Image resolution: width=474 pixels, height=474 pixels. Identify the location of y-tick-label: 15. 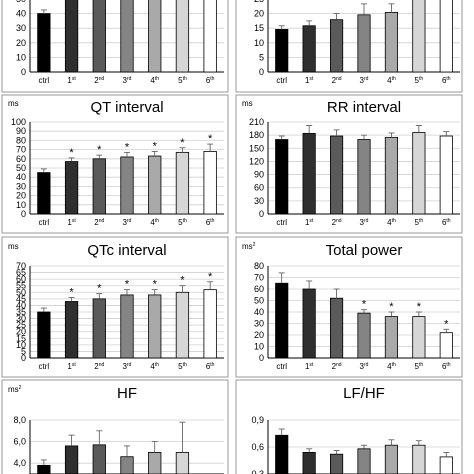
(21, 338).